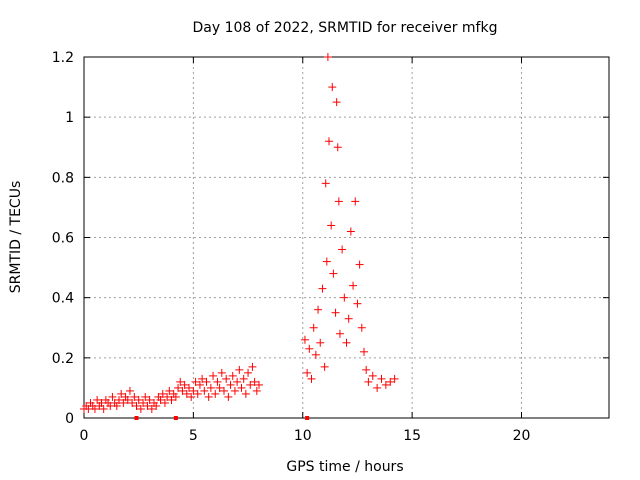  What do you see at coordinates (69, 118) in the screenshot?
I see `y-tick-label: 1` at bounding box center [69, 118].